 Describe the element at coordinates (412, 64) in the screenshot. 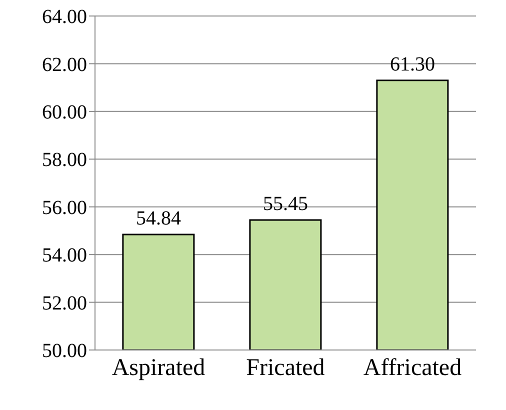

I see `data-label: 61.30` at that location.